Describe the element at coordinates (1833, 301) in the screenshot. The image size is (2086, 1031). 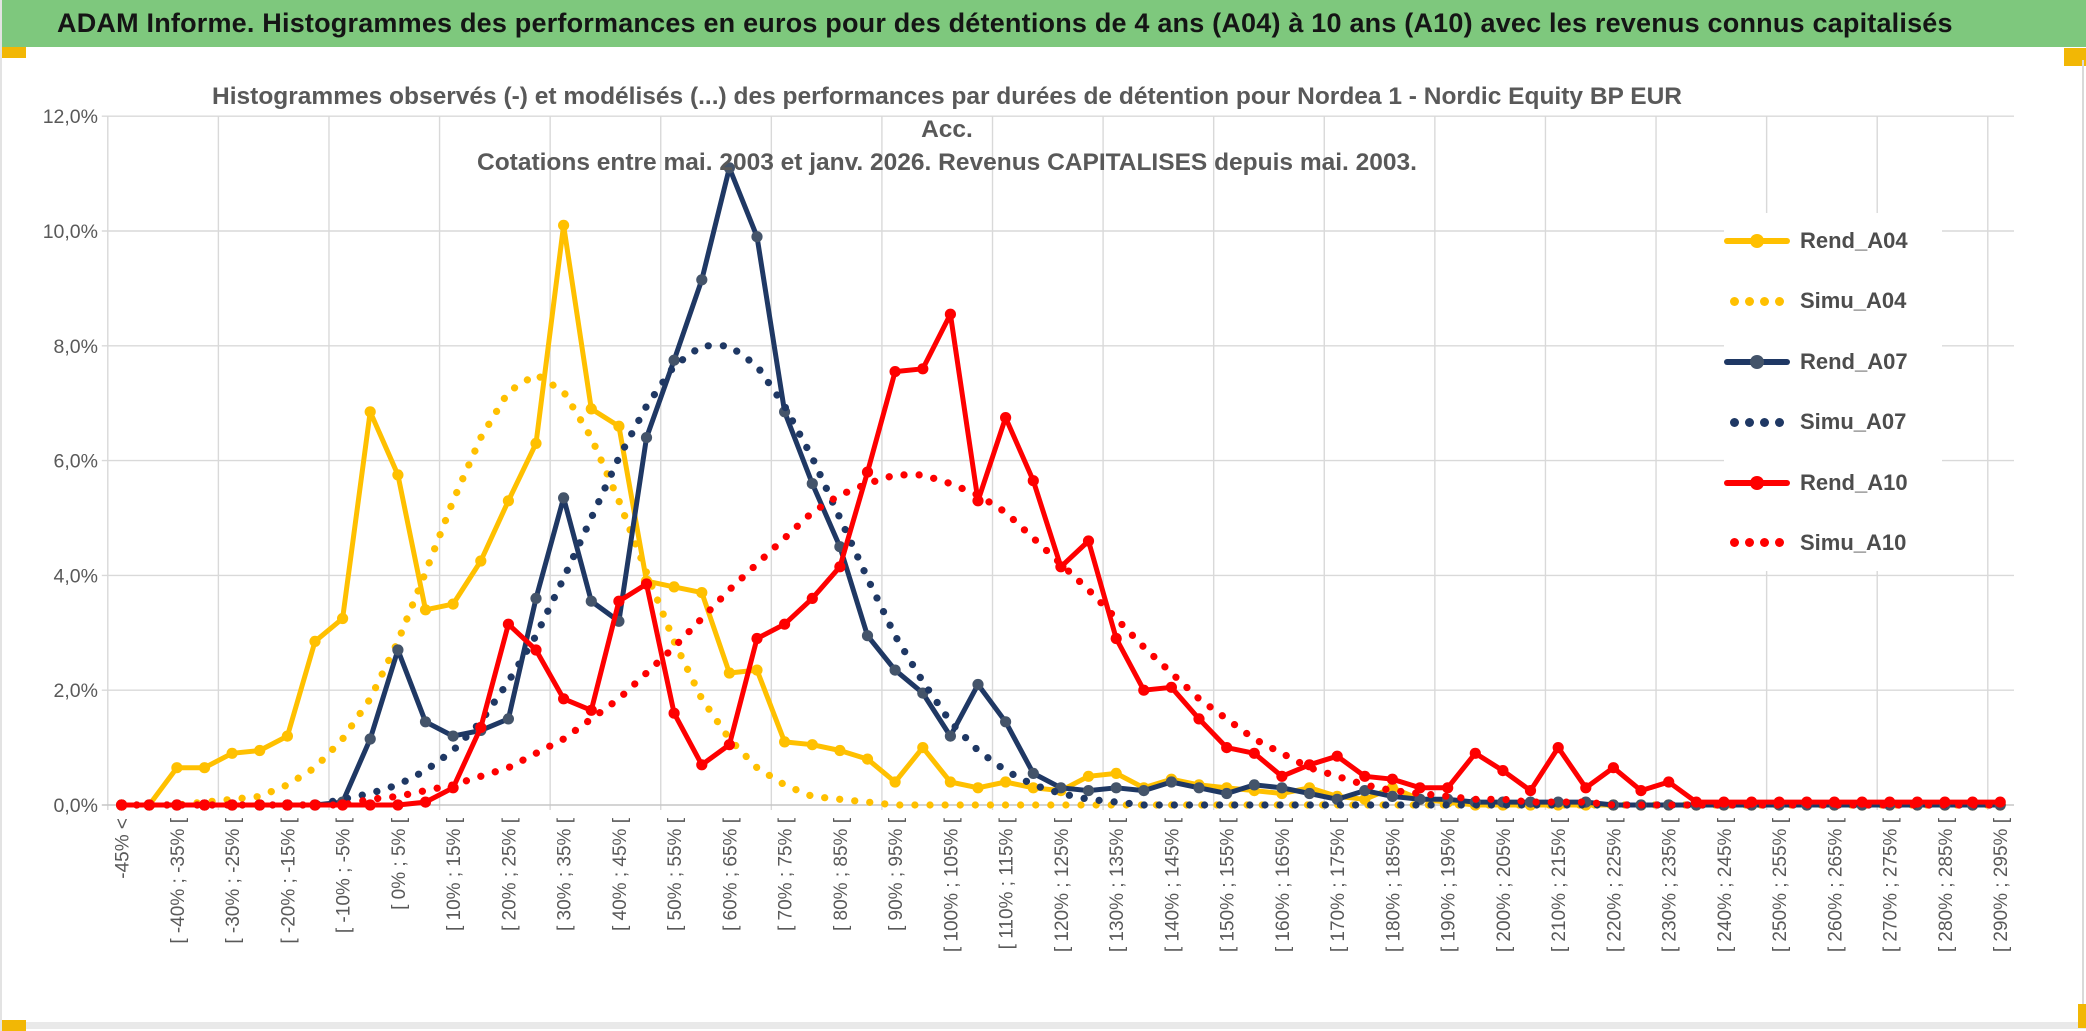
I see `legend-entry-simu_a04: Simu_A04` at that location.